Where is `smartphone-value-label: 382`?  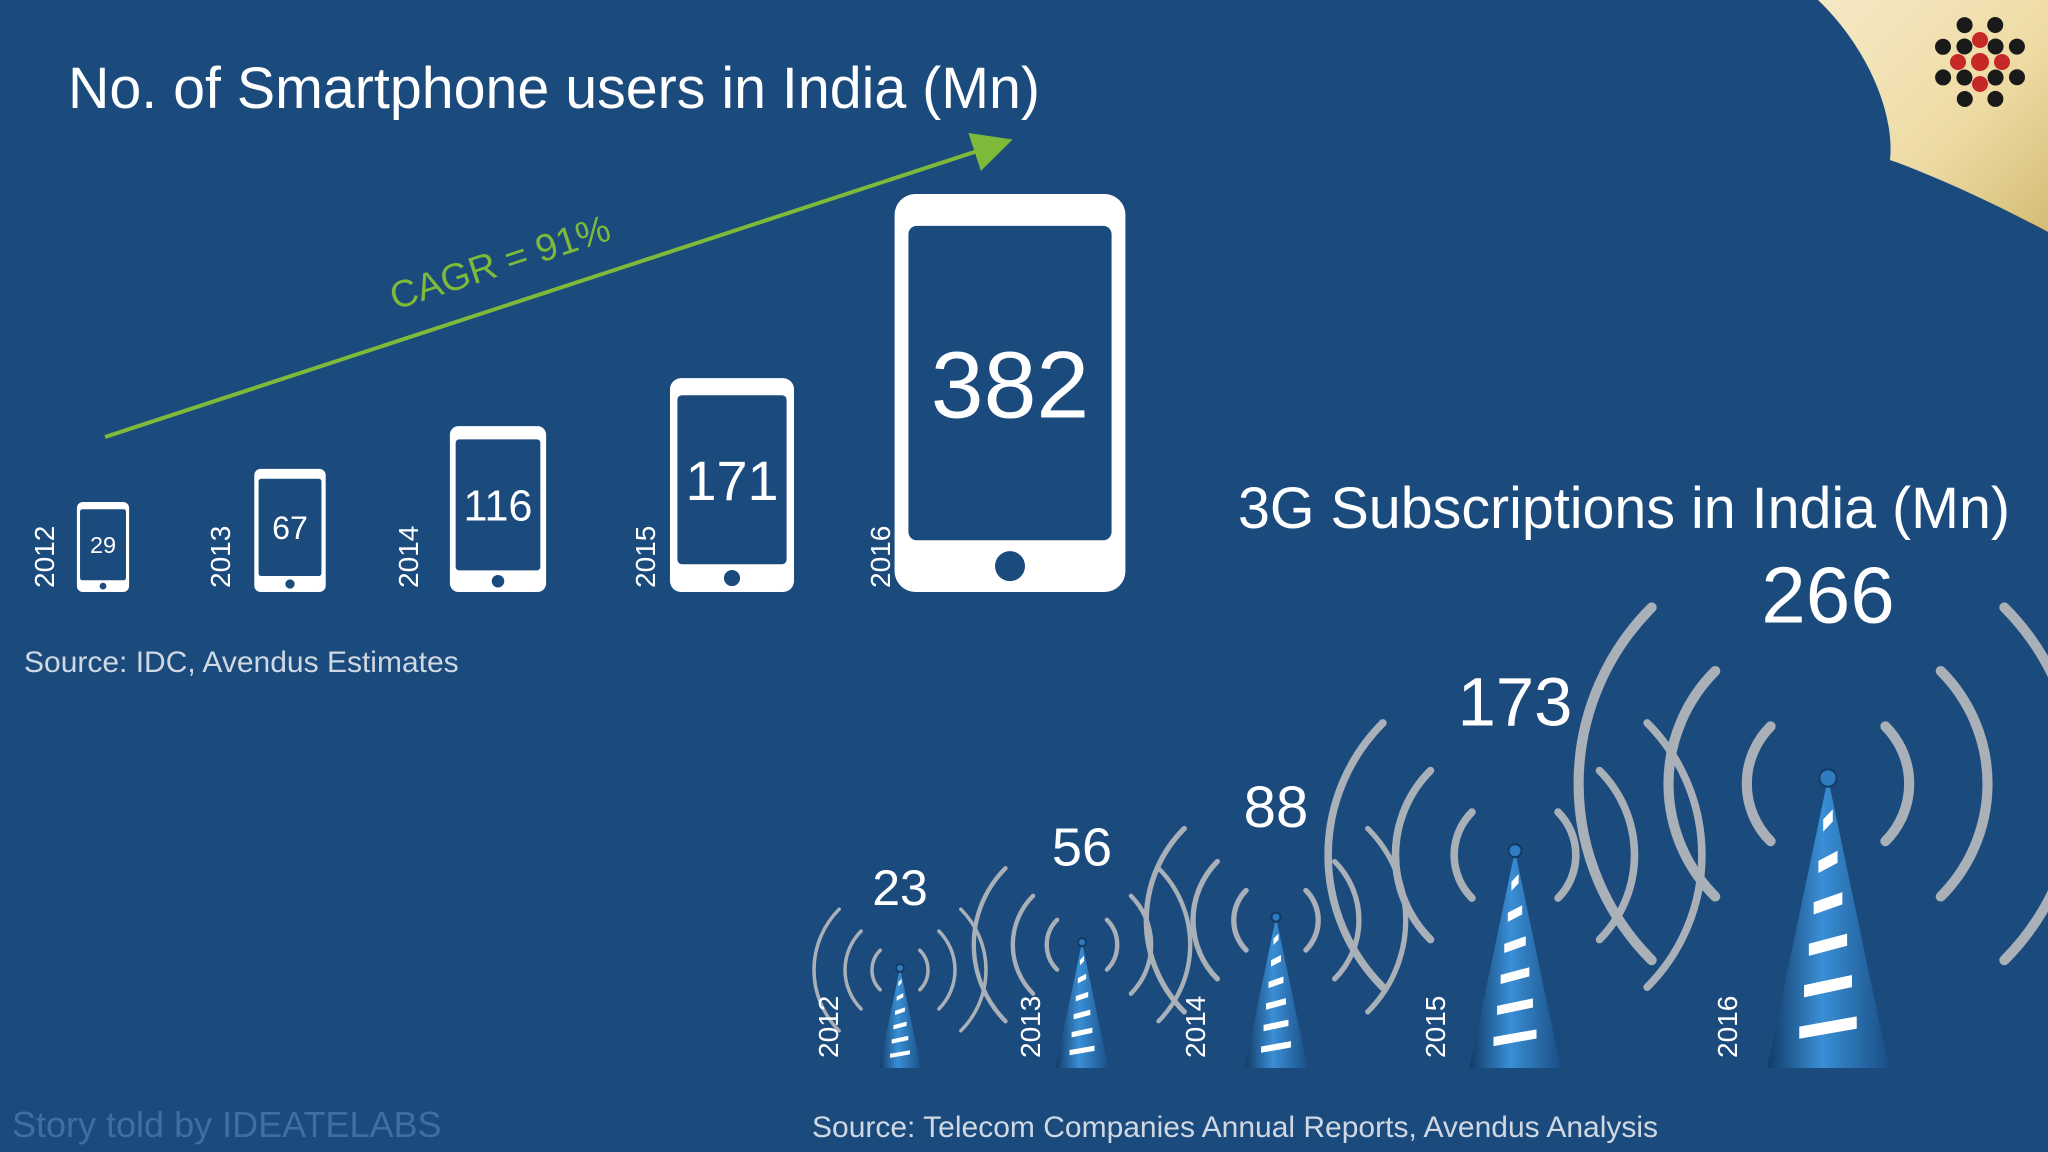
smartphone-value-label: 382 is located at coordinates (1010, 385).